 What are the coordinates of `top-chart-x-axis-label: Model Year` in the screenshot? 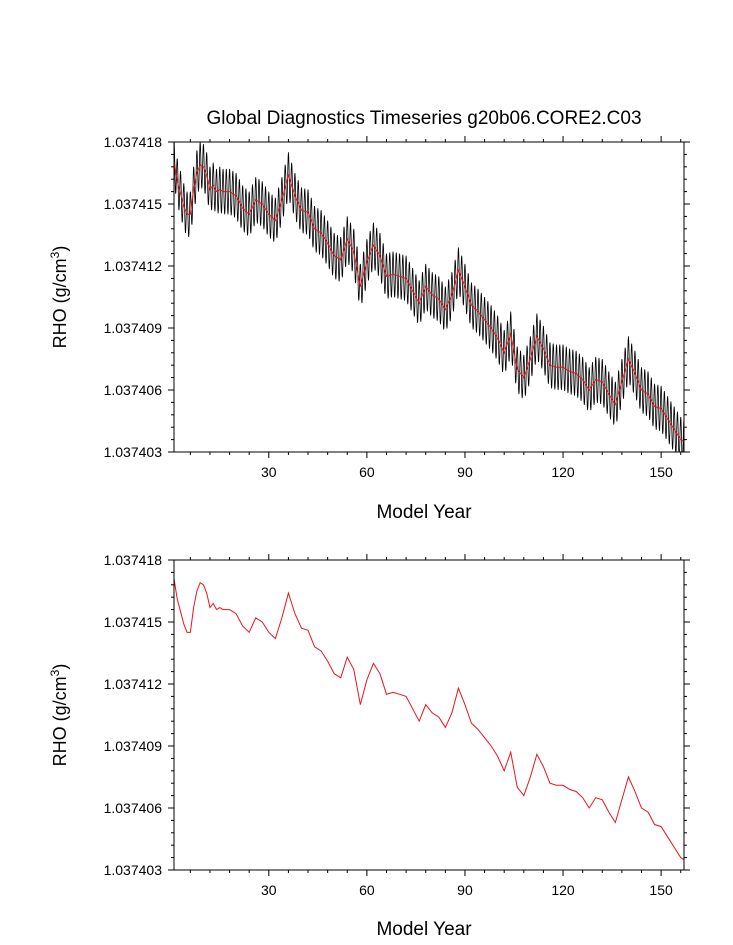 It's located at (424, 512).